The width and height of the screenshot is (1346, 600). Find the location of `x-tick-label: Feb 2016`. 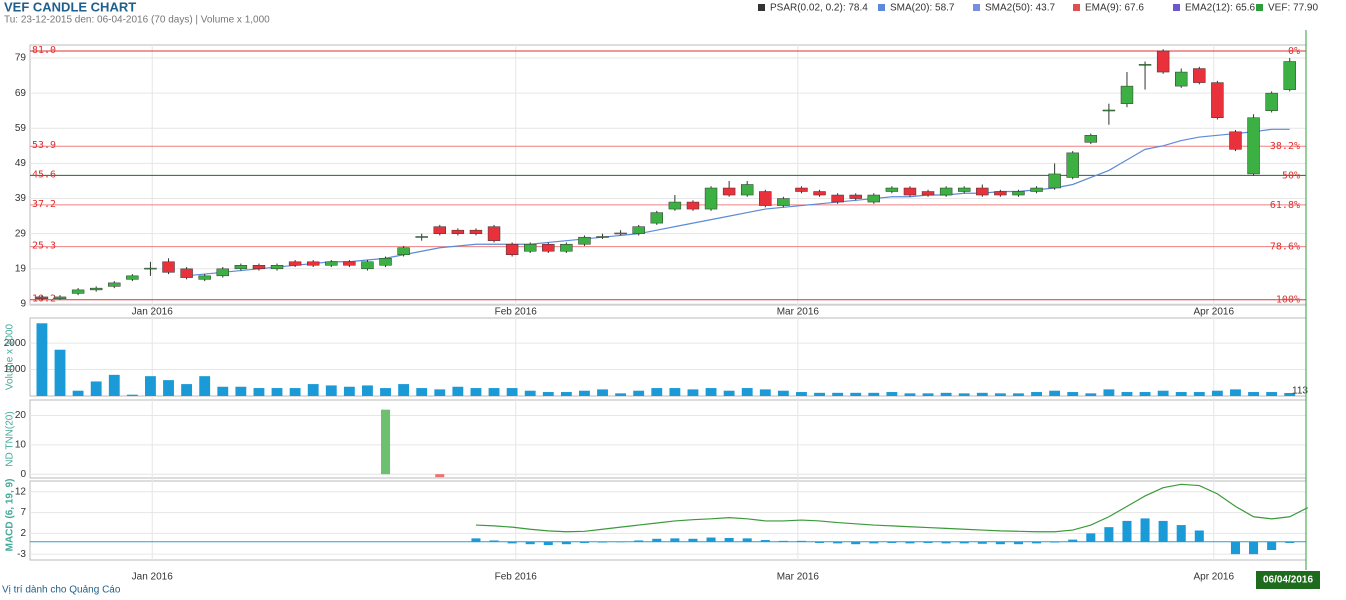

x-tick-label: Feb 2016 is located at coordinates (516, 577).